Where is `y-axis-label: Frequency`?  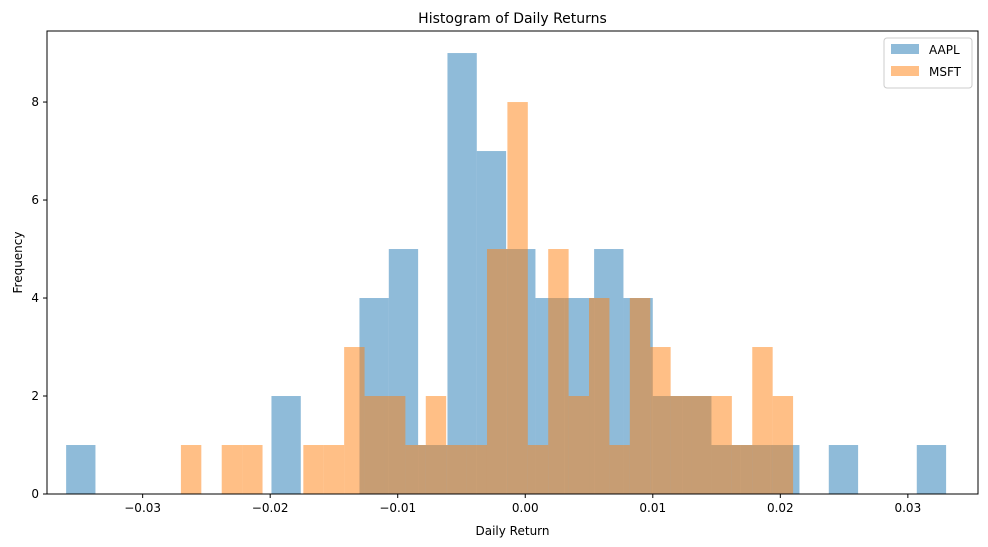 y-axis-label: Frequency is located at coordinates (18, 263).